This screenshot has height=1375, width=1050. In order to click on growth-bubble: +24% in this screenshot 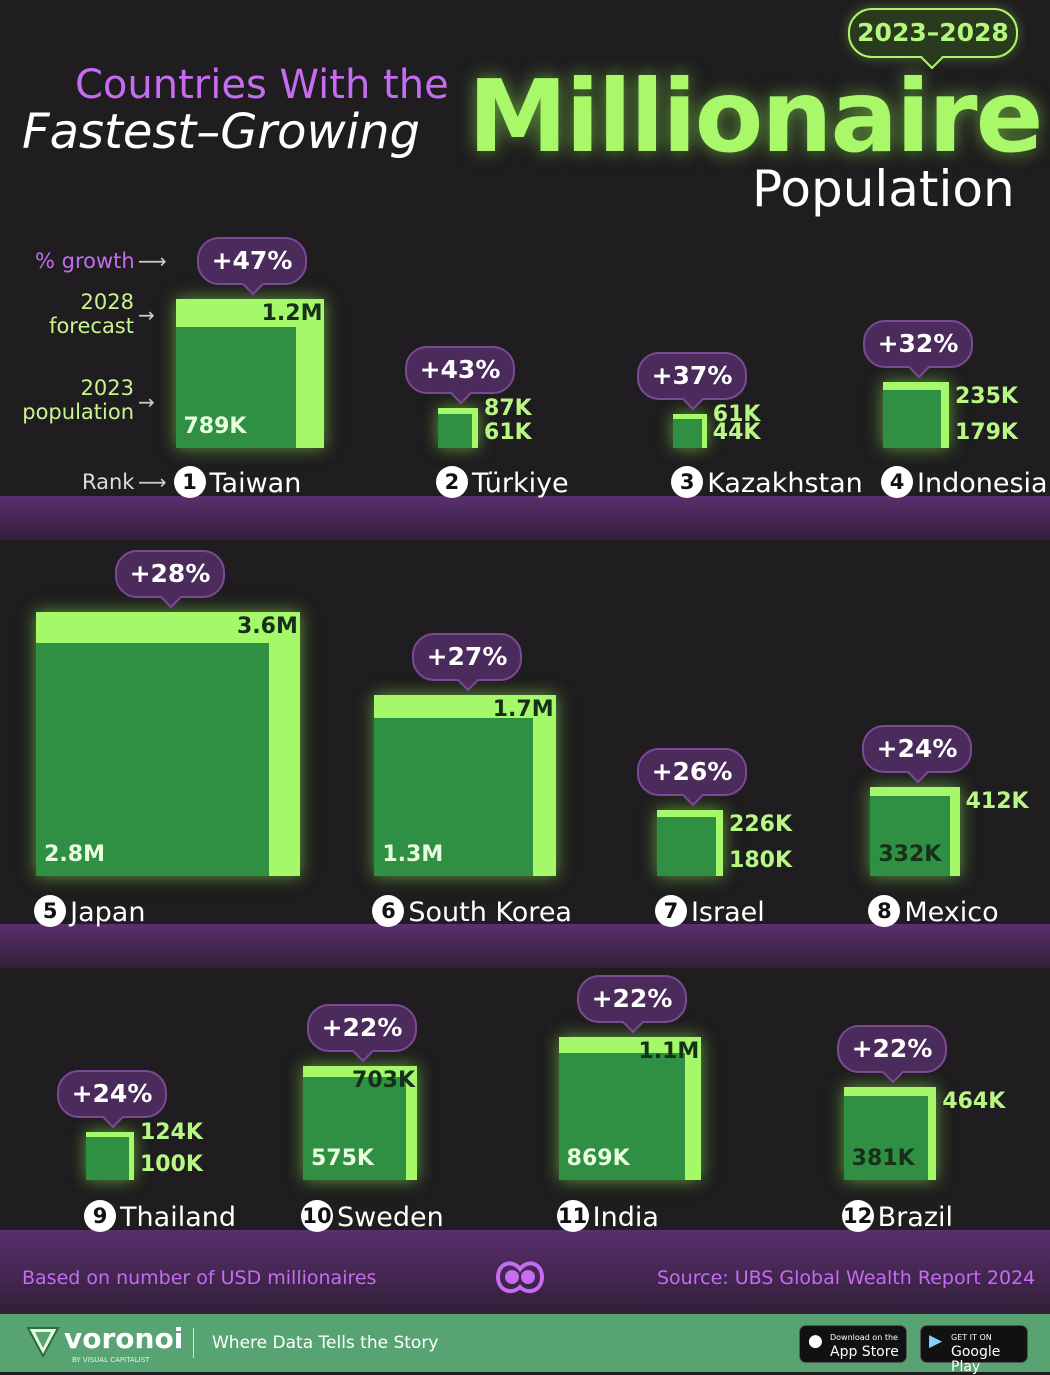, I will do `click(112, 1099)`.